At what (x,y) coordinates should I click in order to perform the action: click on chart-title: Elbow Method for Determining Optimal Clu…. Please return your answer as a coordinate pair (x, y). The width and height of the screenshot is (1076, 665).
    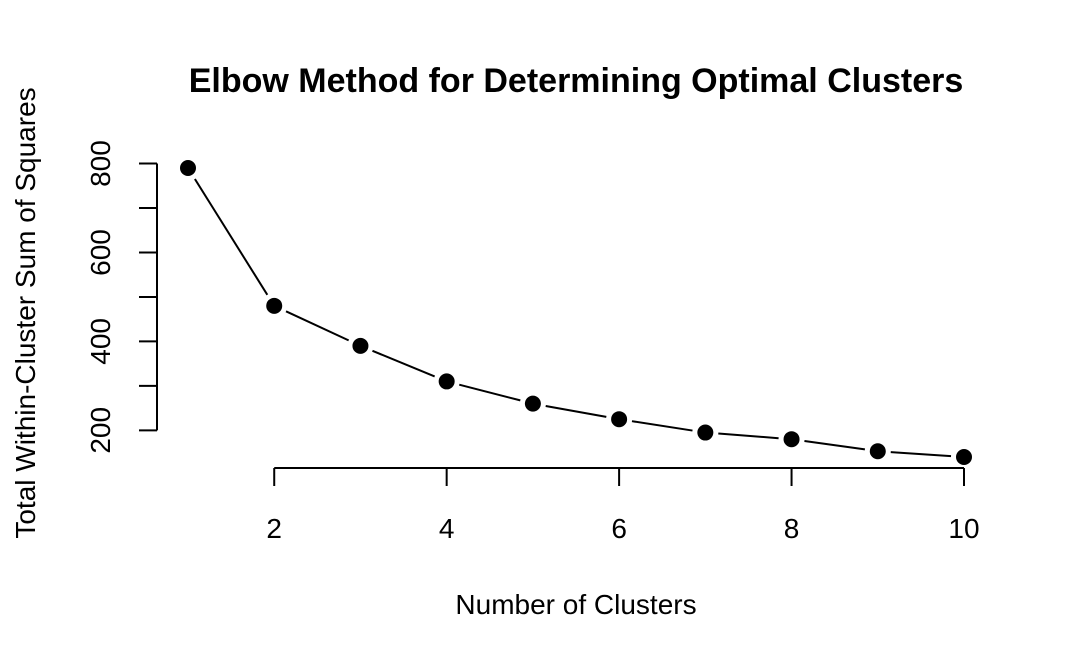
    Looking at the image, I should click on (576, 81).